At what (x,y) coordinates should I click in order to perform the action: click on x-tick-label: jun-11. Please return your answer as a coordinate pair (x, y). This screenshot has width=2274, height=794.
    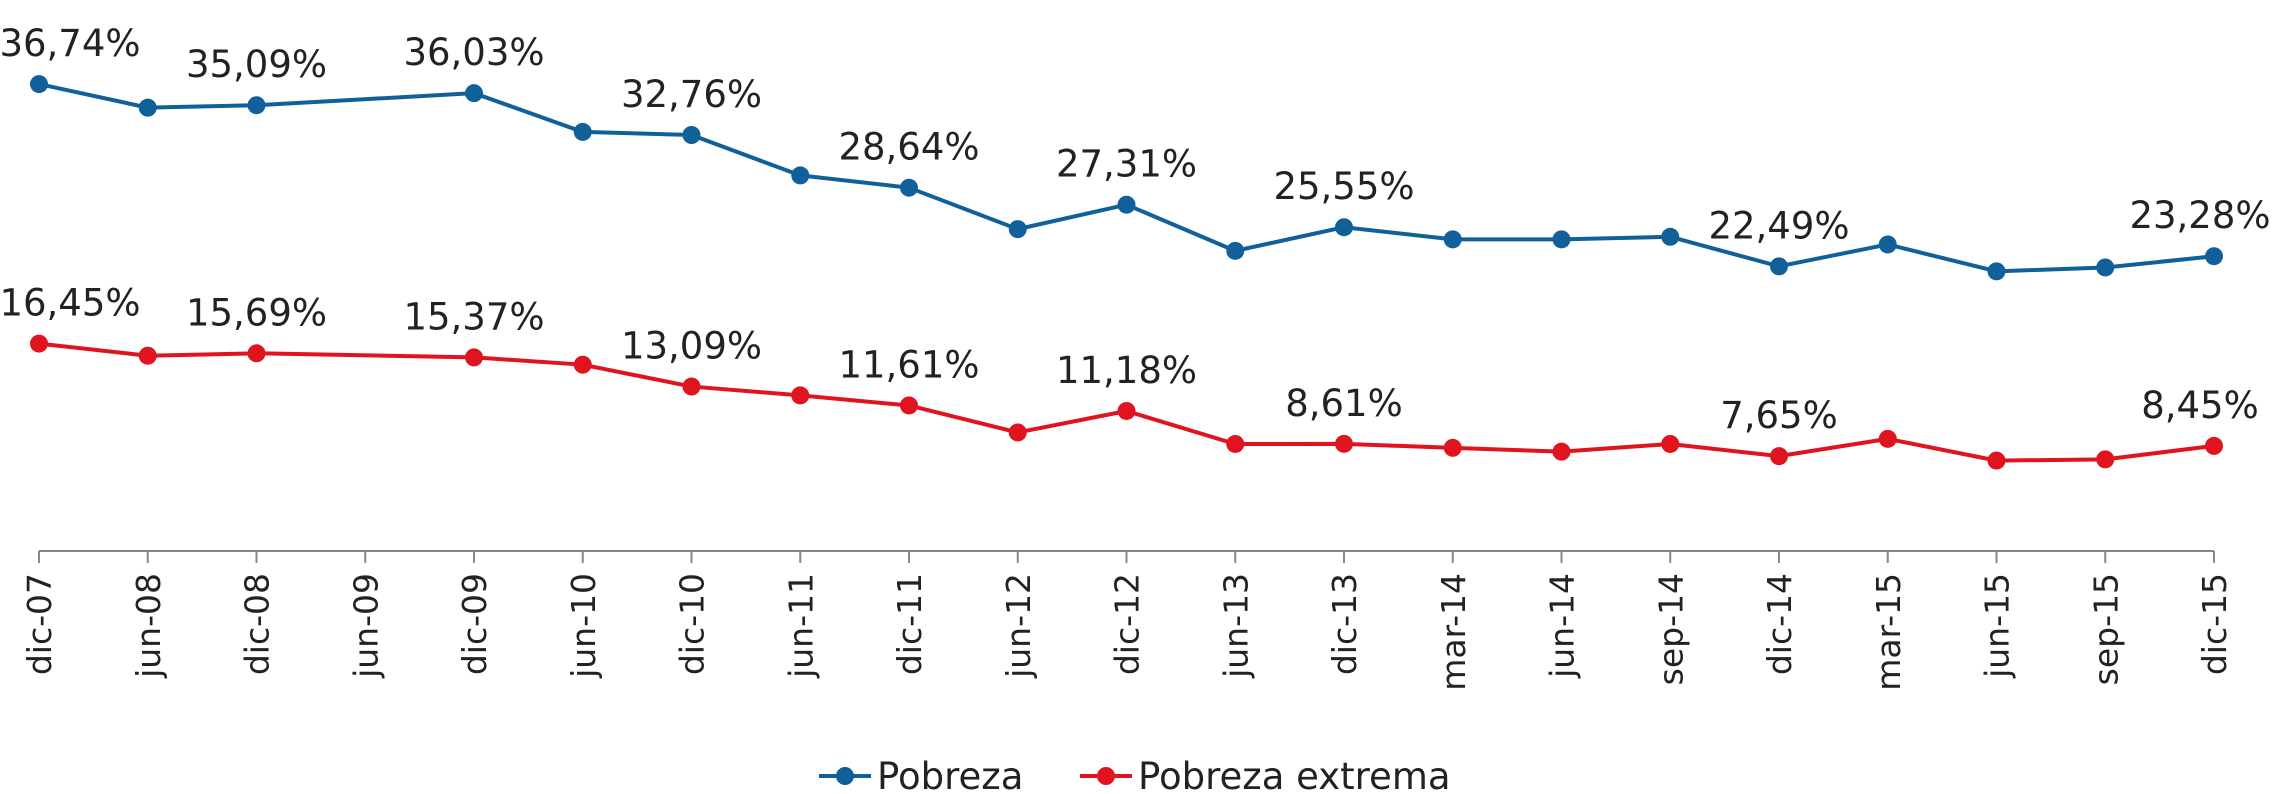
    Looking at the image, I should click on (800, 626).